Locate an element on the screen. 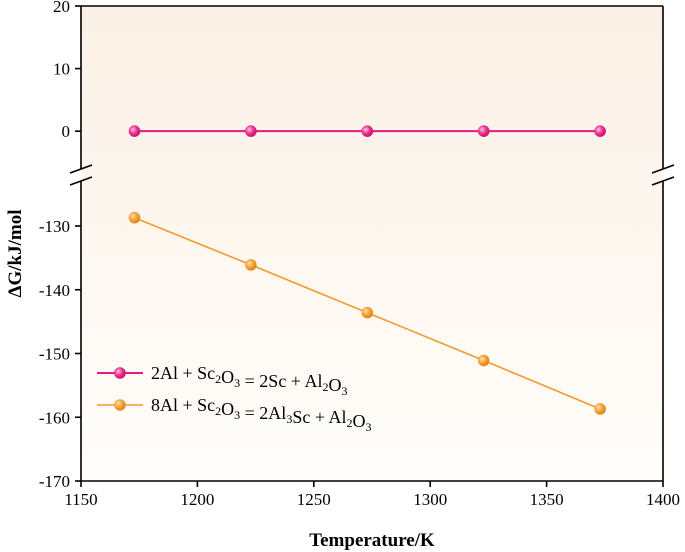 This screenshot has height=552, width=685. x-tick-label: 1300 is located at coordinates (430, 499).